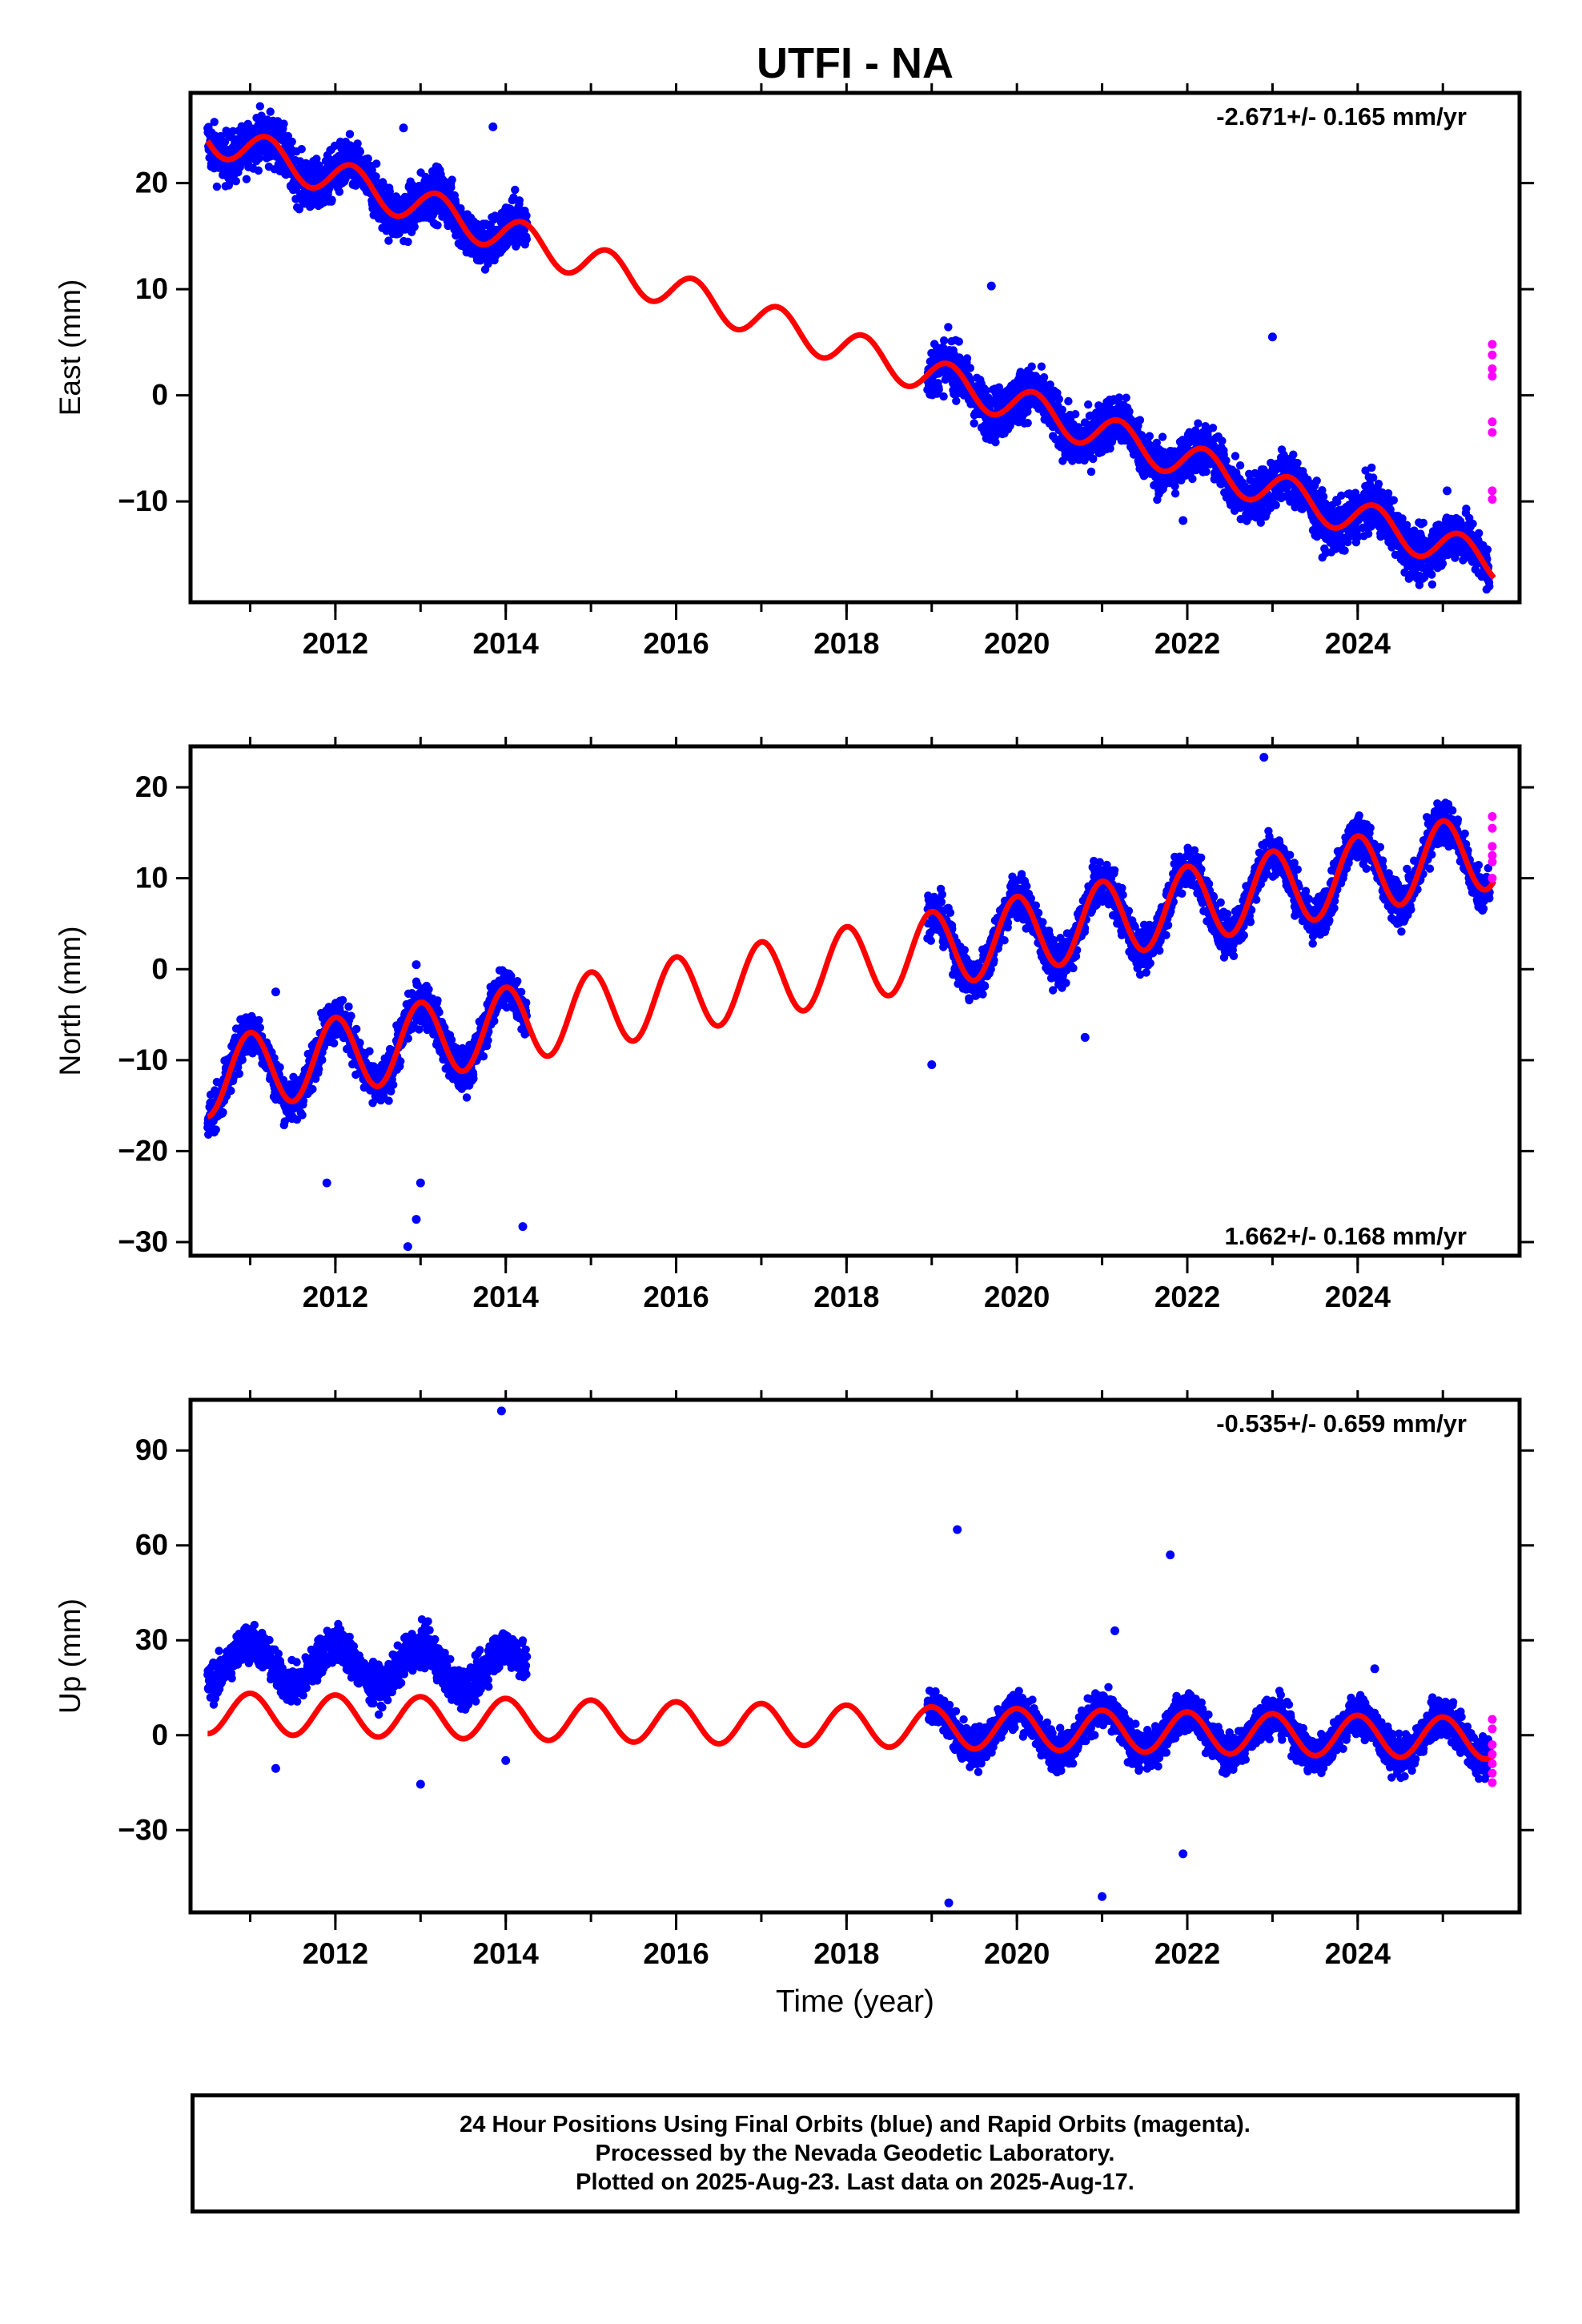 Image resolution: width=1582 pixels, height=2324 pixels. I want to click on chart-title: UTFI - NA, so click(855, 63).